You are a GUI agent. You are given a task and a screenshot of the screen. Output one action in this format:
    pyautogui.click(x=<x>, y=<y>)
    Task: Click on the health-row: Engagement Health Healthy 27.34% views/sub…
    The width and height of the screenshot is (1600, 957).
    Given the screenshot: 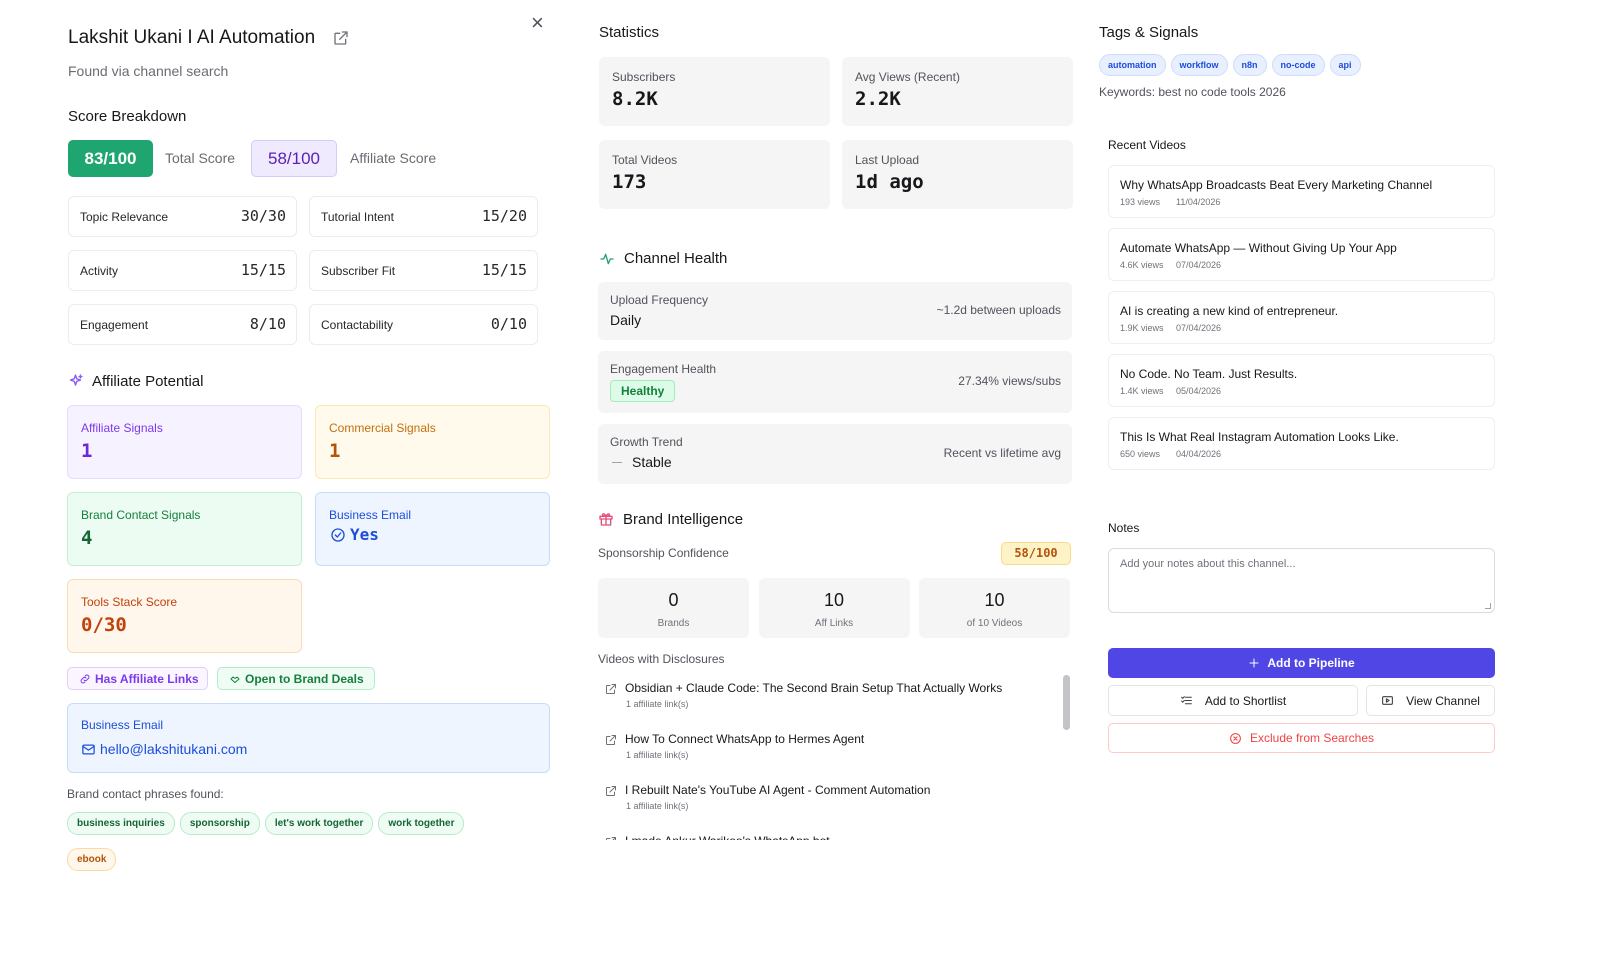 What is the action you would take?
    pyautogui.click(x=835, y=382)
    